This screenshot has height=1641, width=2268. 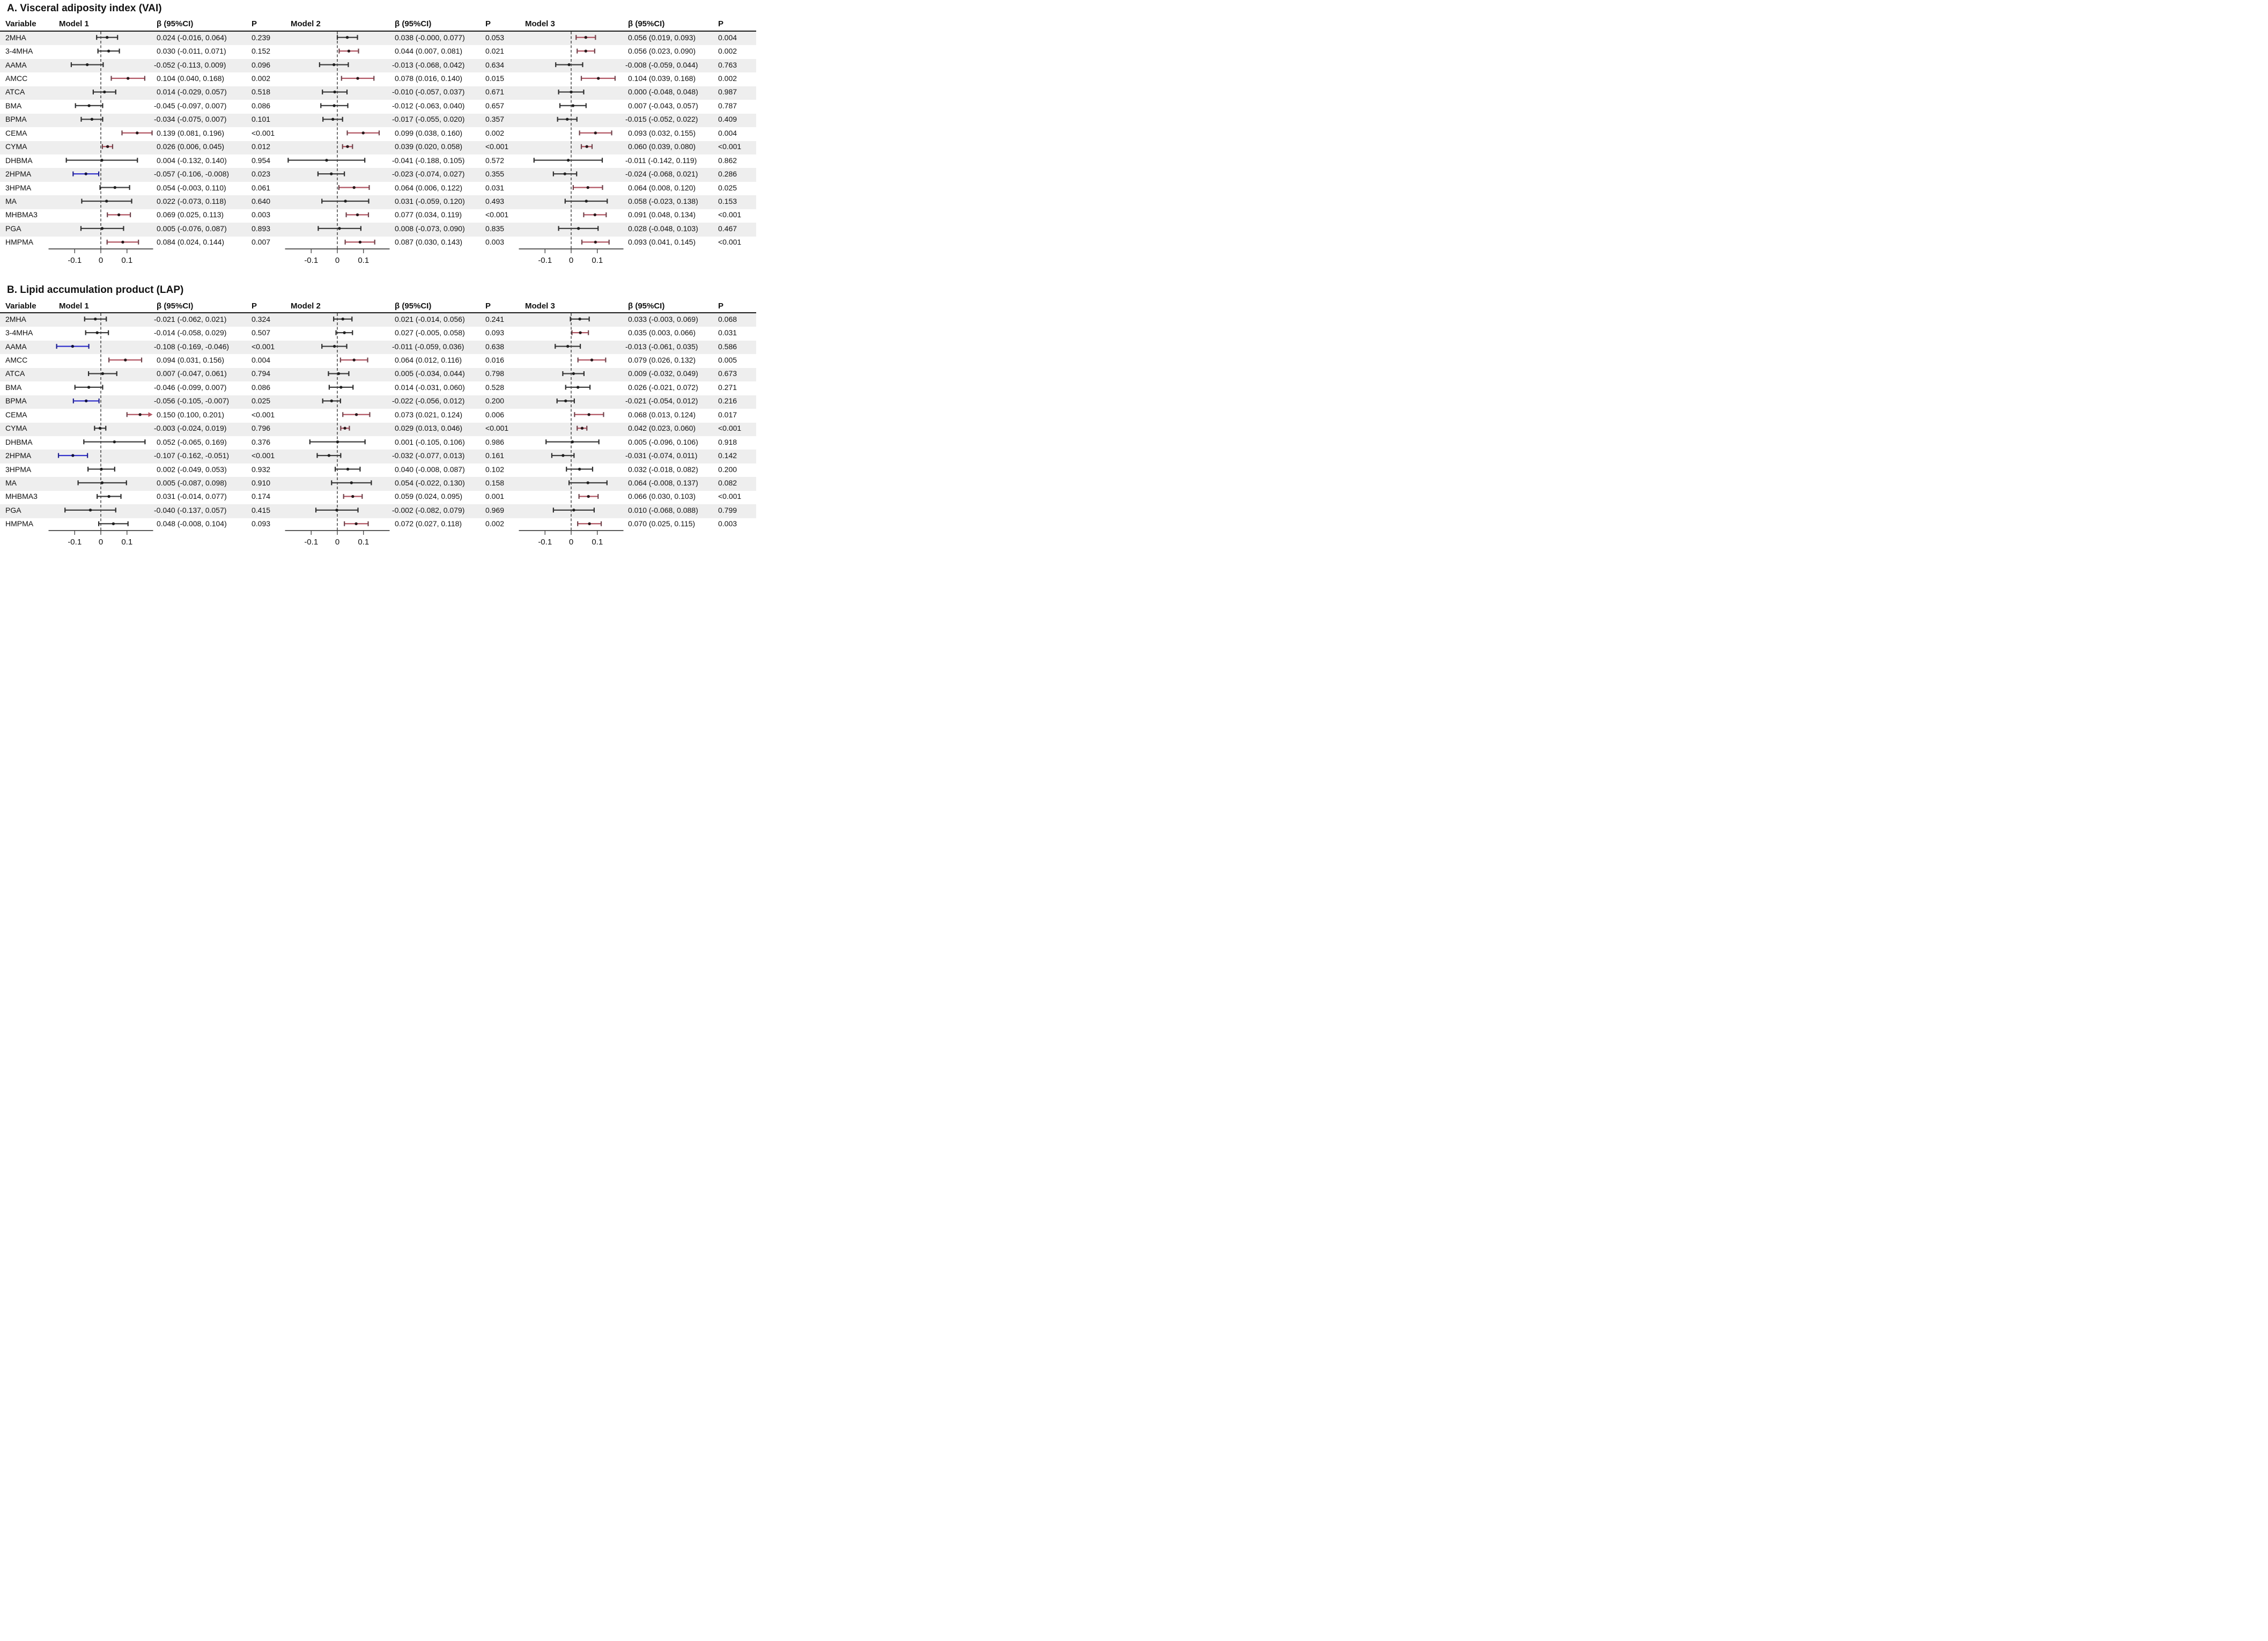 What do you see at coordinates (190, 332) in the screenshot?
I see `beta-ci-value: -0.014 (-0.058, 0.029)` at bounding box center [190, 332].